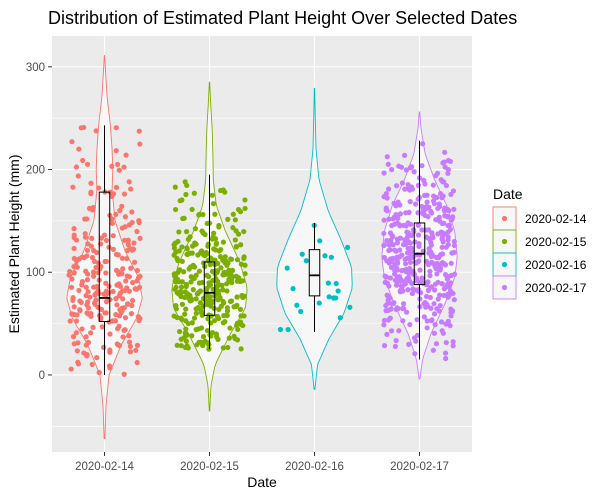 The image size is (606, 498). I want to click on x-tick-label: 2020-02-17, so click(419, 467).